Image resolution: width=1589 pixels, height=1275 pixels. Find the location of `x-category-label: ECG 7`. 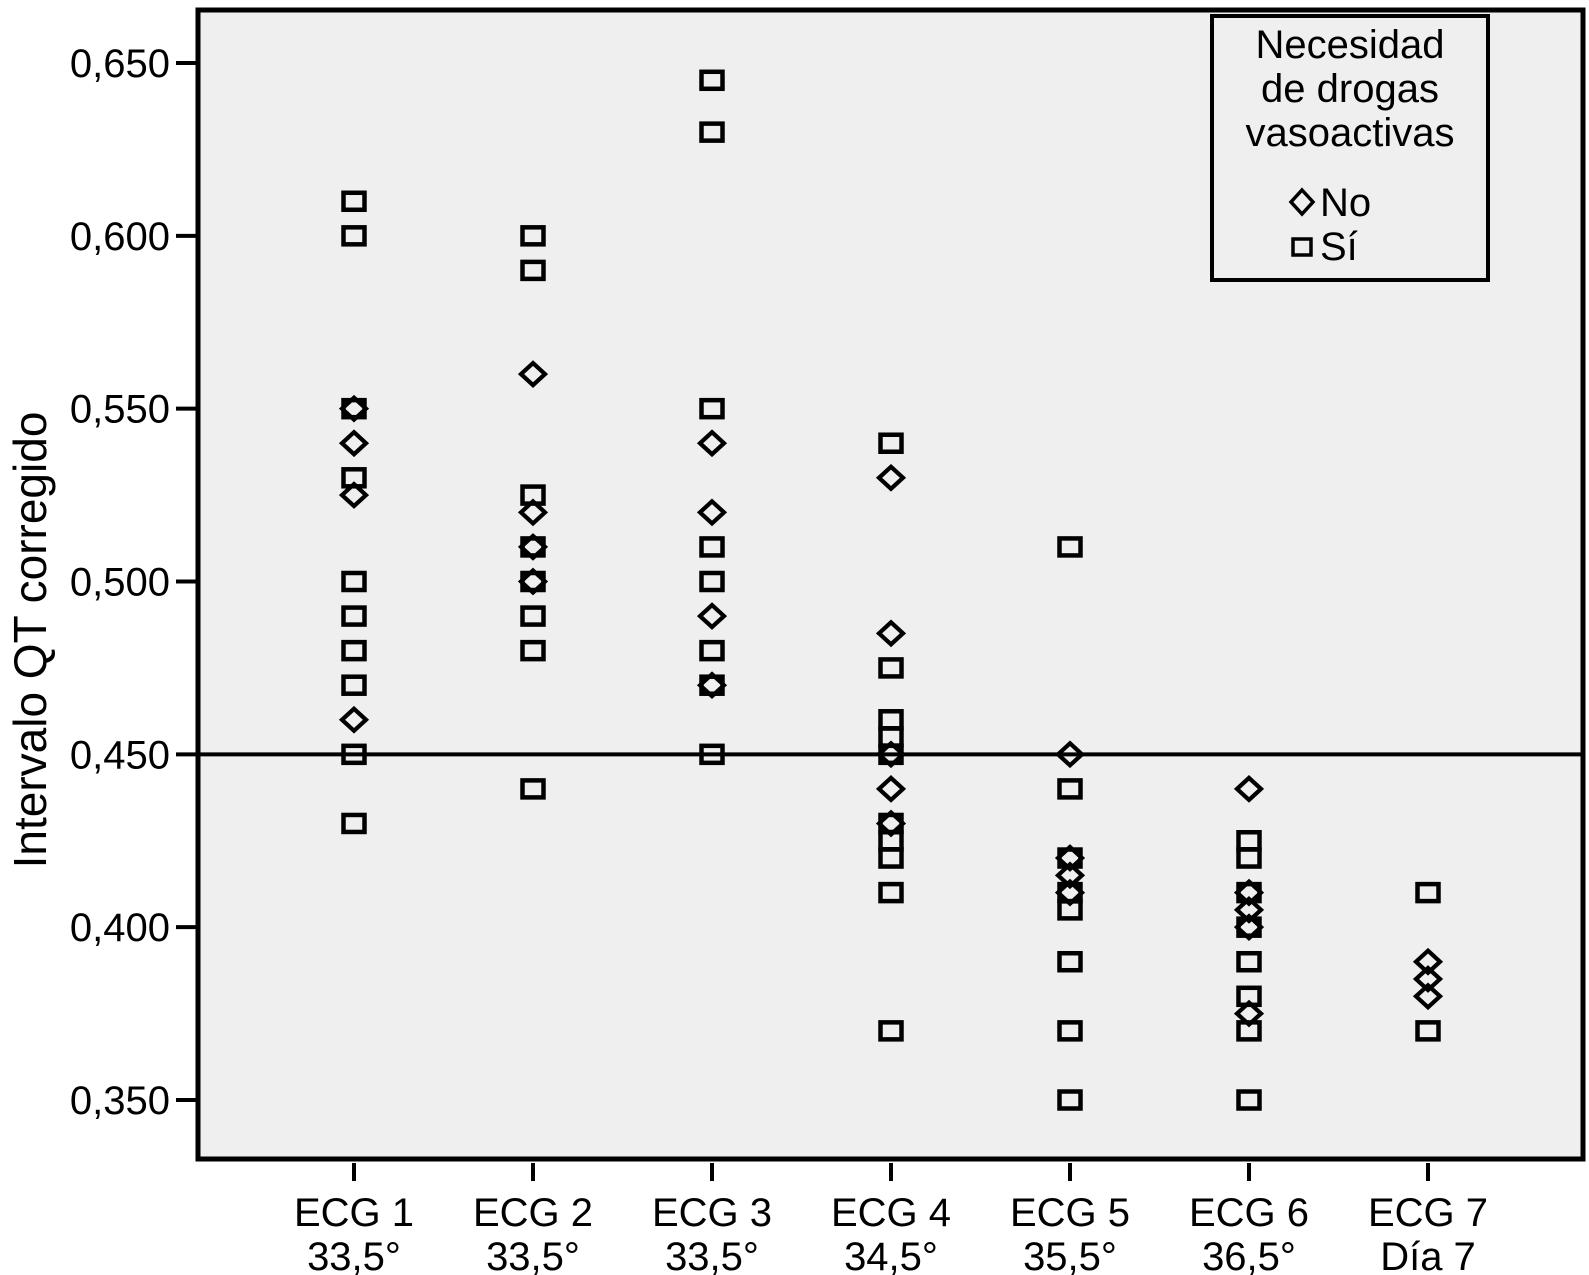

x-category-label: ECG 7 is located at coordinates (1428, 1213).